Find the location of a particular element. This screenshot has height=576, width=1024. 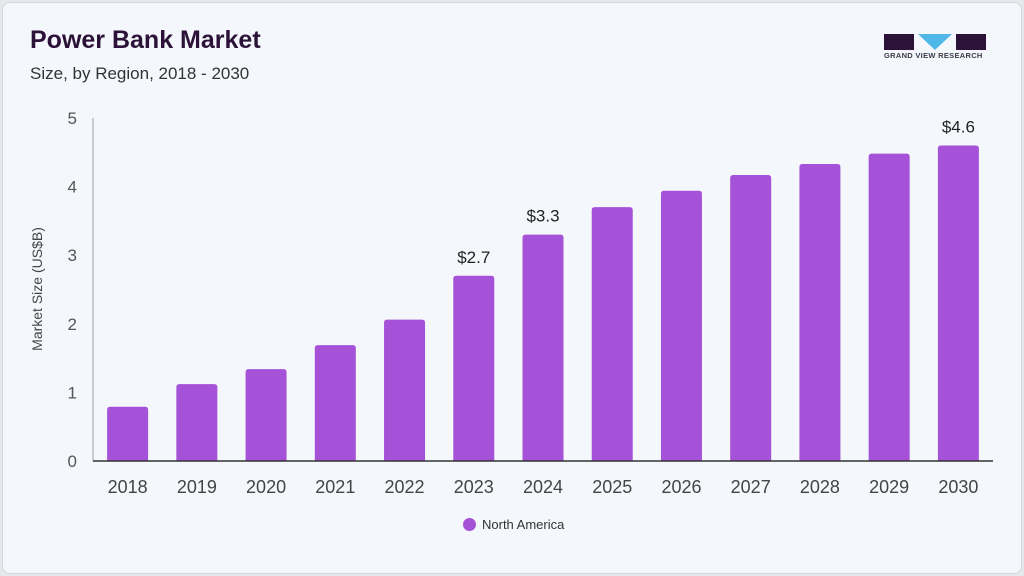

legend: North America is located at coordinates (513, 524).